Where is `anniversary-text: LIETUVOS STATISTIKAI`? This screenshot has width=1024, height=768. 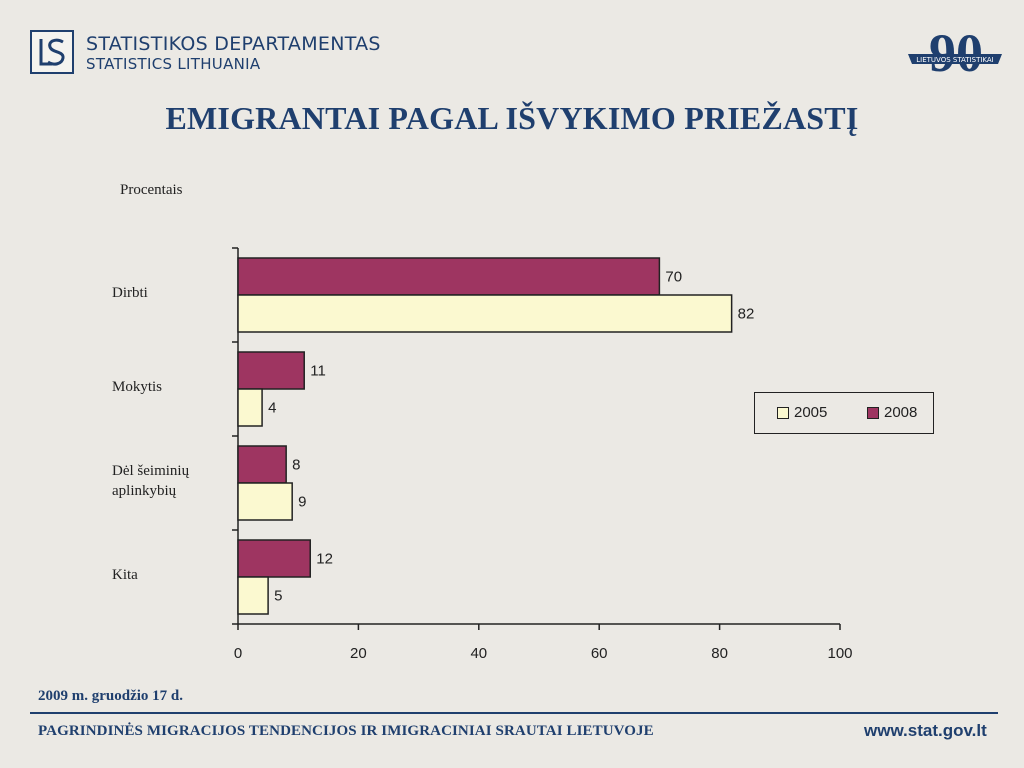
anniversary-text: LIETUVOS STATISTIKAI is located at coordinates (955, 60).